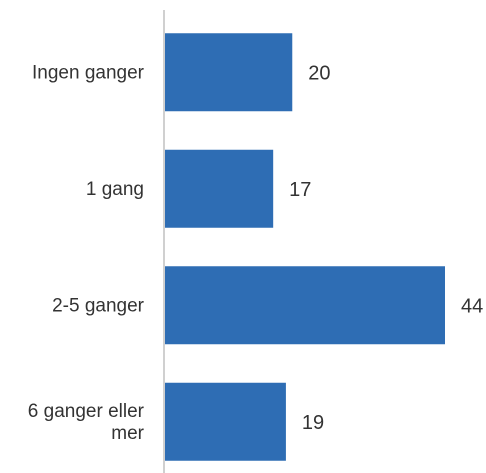  I want to click on value-label: 44, so click(472, 306).